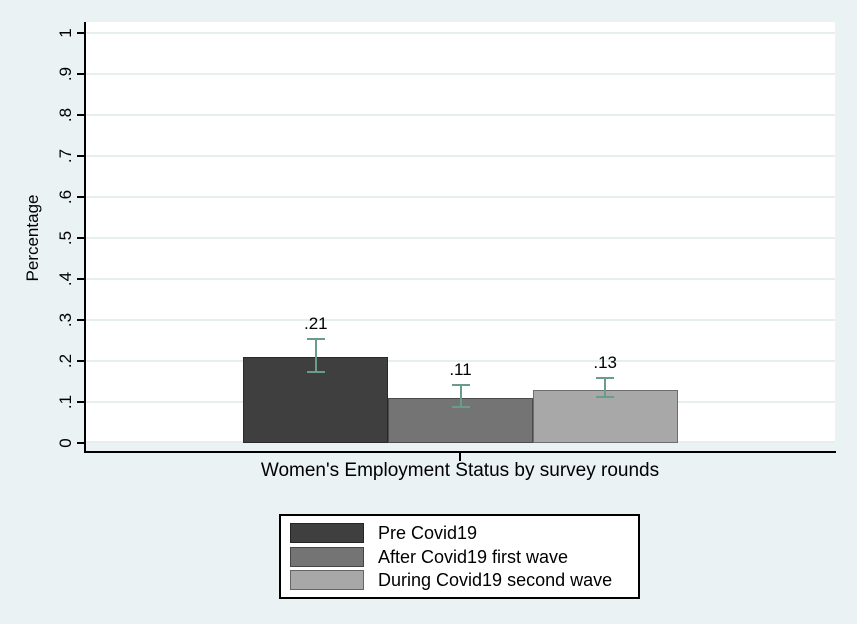  I want to click on legend-row: Pre Covid19, so click(461, 533).